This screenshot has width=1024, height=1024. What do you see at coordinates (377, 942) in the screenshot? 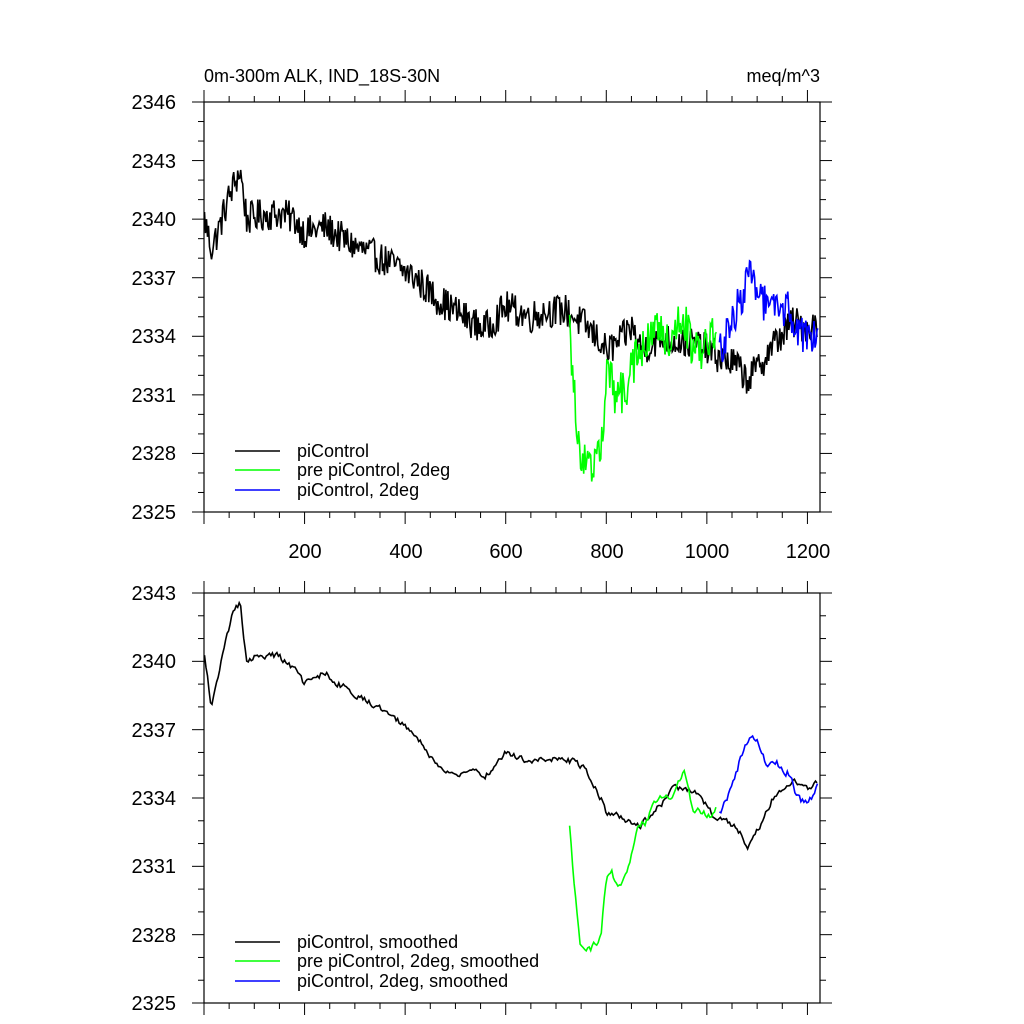
I see `bottom-legend-label: piControl, smoothed` at bounding box center [377, 942].